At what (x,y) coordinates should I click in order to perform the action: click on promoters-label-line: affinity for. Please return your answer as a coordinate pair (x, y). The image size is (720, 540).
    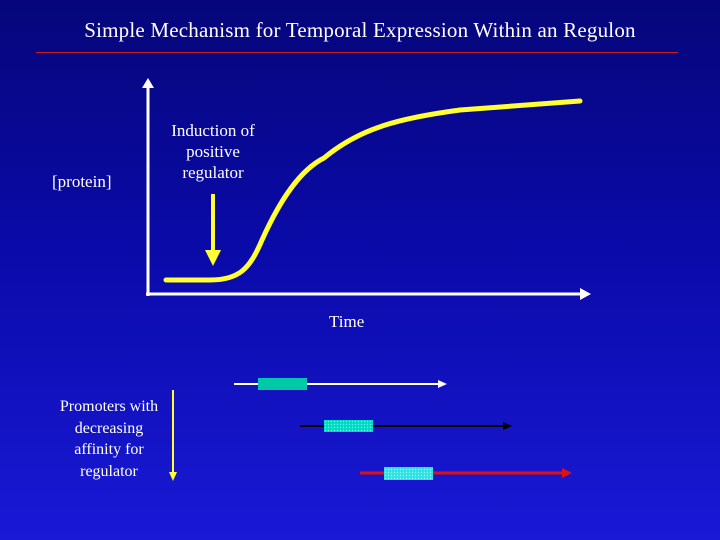
    Looking at the image, I should click on (109, 449).